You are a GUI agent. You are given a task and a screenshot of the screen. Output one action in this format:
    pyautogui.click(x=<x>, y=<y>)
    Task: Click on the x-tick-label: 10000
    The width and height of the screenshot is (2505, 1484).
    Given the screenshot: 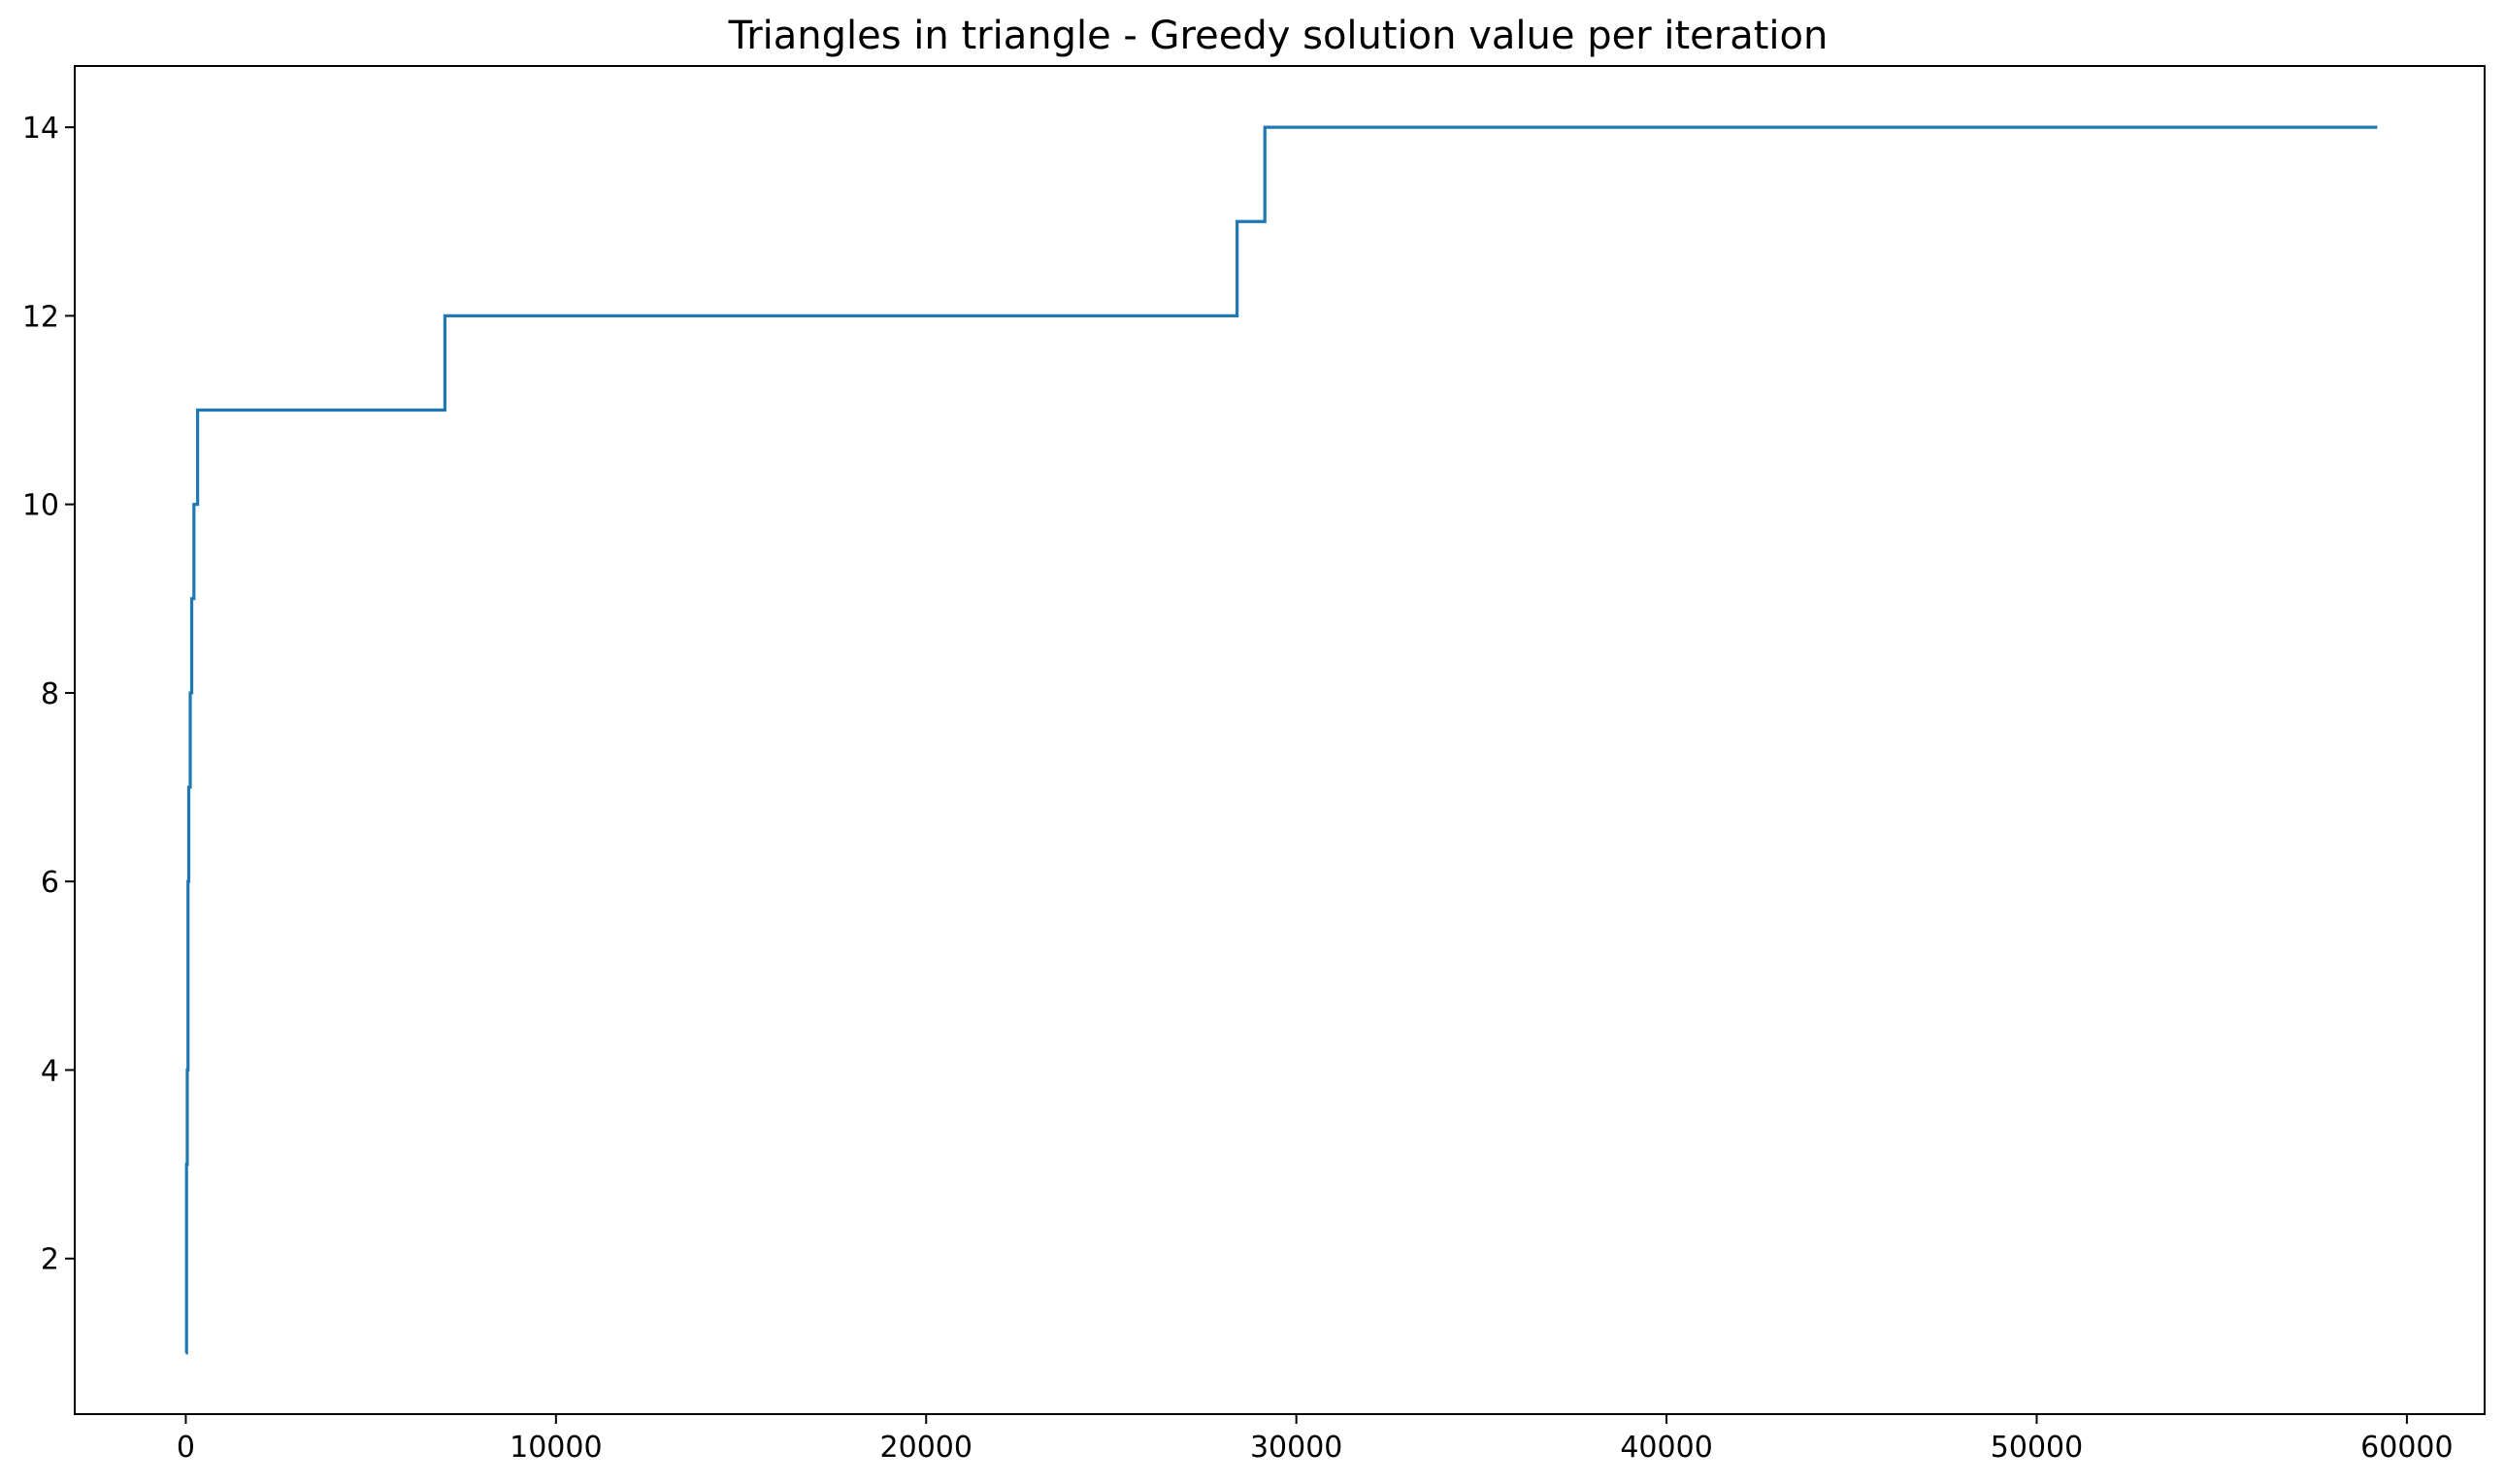 What is the action you would take?
    pyautogui.click(x=556, y=1448)
    